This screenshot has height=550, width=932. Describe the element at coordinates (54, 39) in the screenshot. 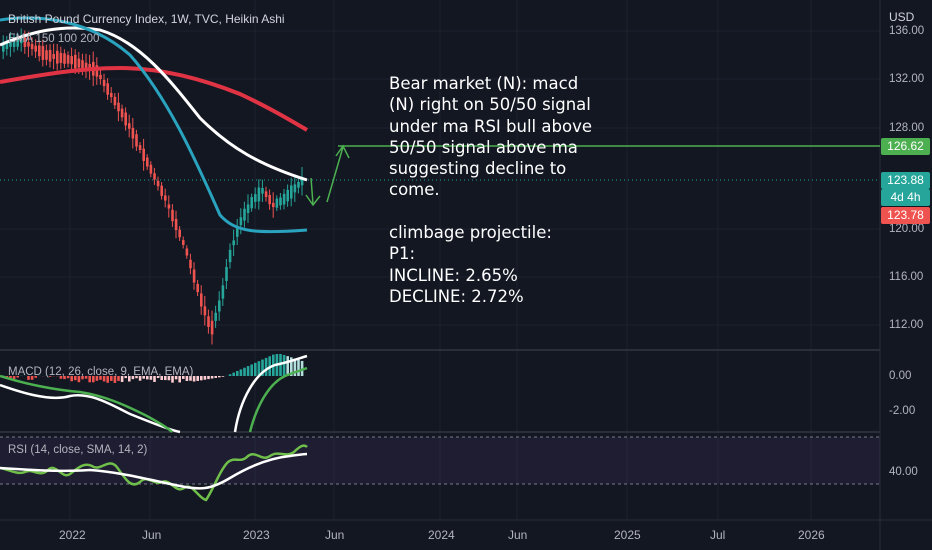

I see `ema-legend: EMA 150 100 200` at that location.